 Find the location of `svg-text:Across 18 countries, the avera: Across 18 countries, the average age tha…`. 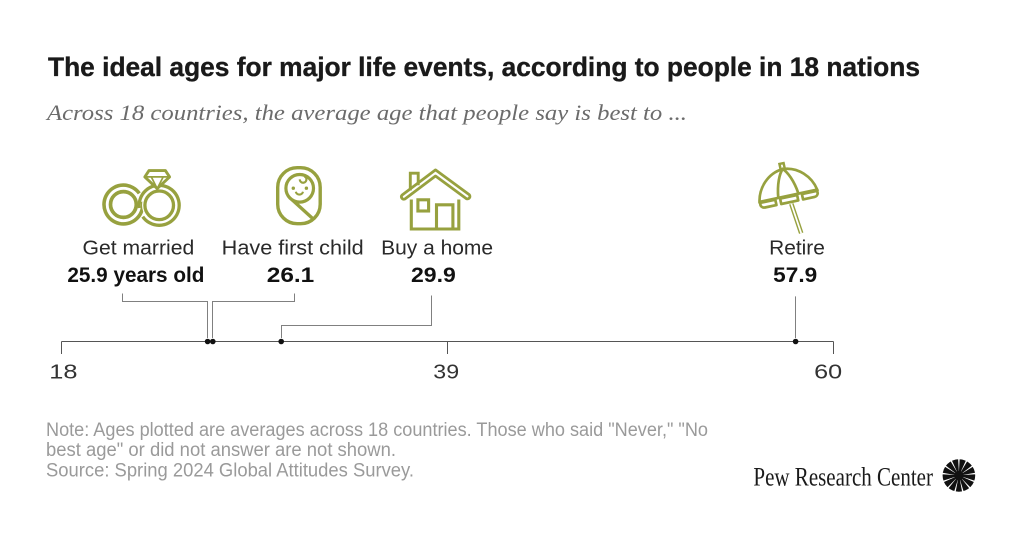

svg-text:Across 18 countries, the avera: Across 18 countries, the average age tha… is located at coordinates (366, 112).